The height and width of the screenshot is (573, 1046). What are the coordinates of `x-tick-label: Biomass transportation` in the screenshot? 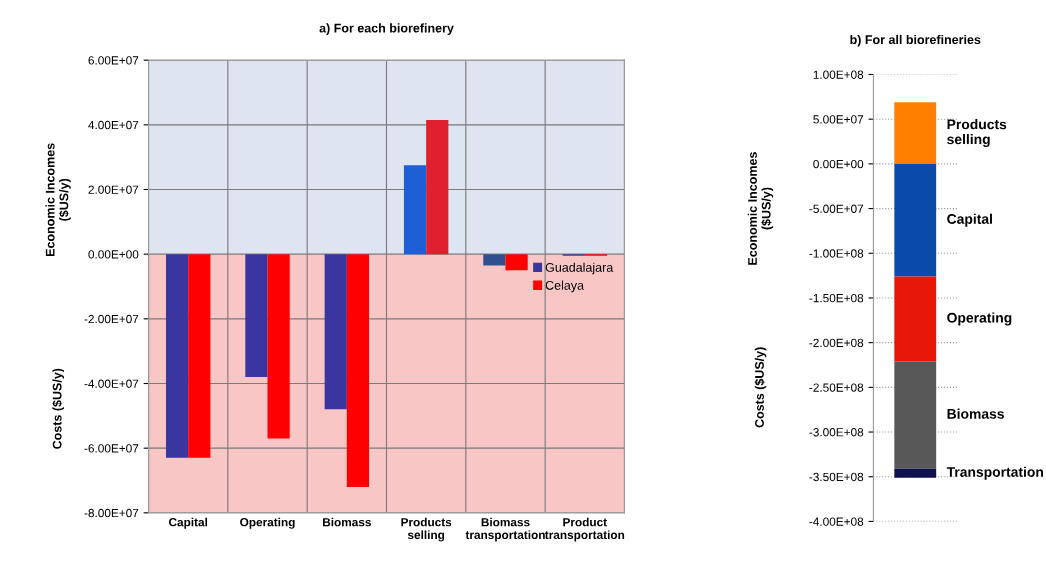 It's located at (505, 529).